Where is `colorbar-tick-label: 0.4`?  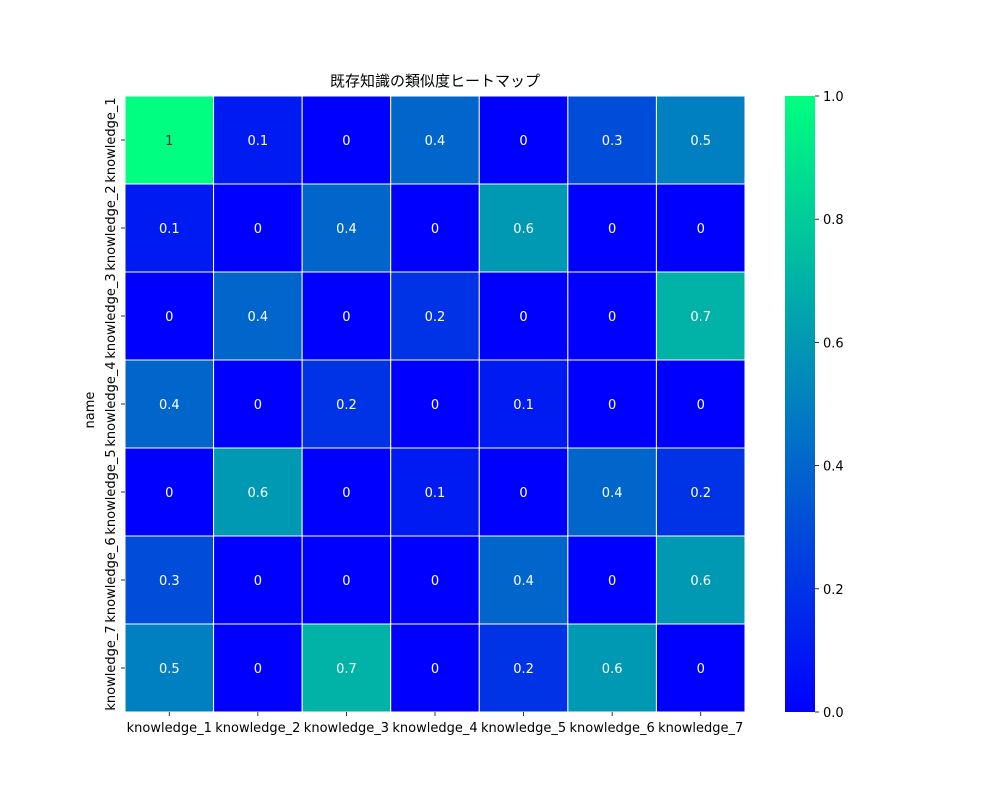
colorbar-tick-label: 0.4 is located at coordinates (833, 467).